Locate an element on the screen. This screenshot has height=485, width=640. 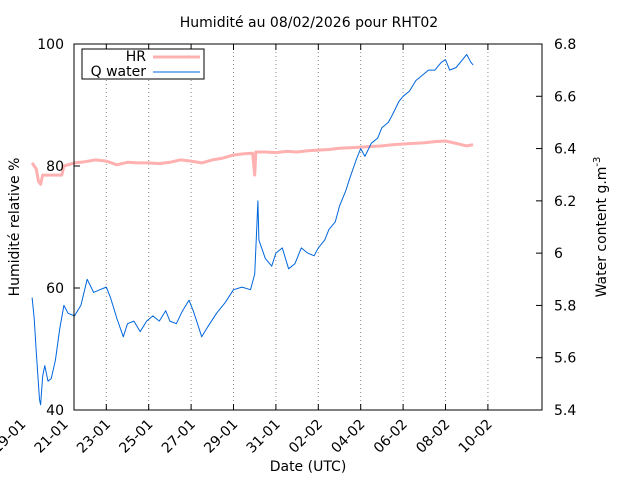
chart-title: Humidité au 08/02/2026 pour RHT02 is located at coordinates (309, 23).